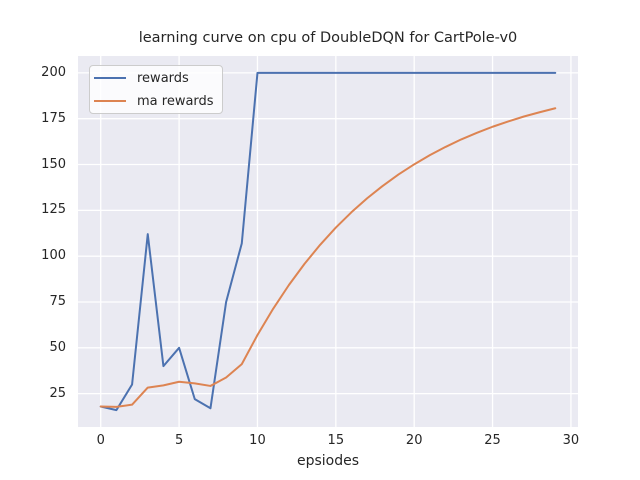  Describe the element at coordinates (179, 440) in the screenshot. I see `x-tick-label: 5` at that location.